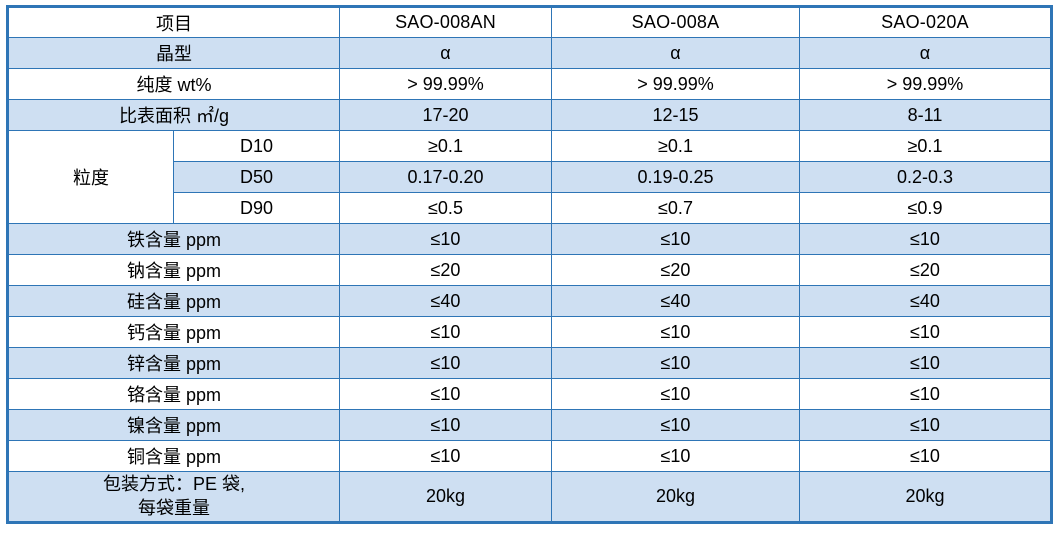  Describe the element at coordinates (445, 115) in the screenshot. I see `value-cell: 17-20` at that location.